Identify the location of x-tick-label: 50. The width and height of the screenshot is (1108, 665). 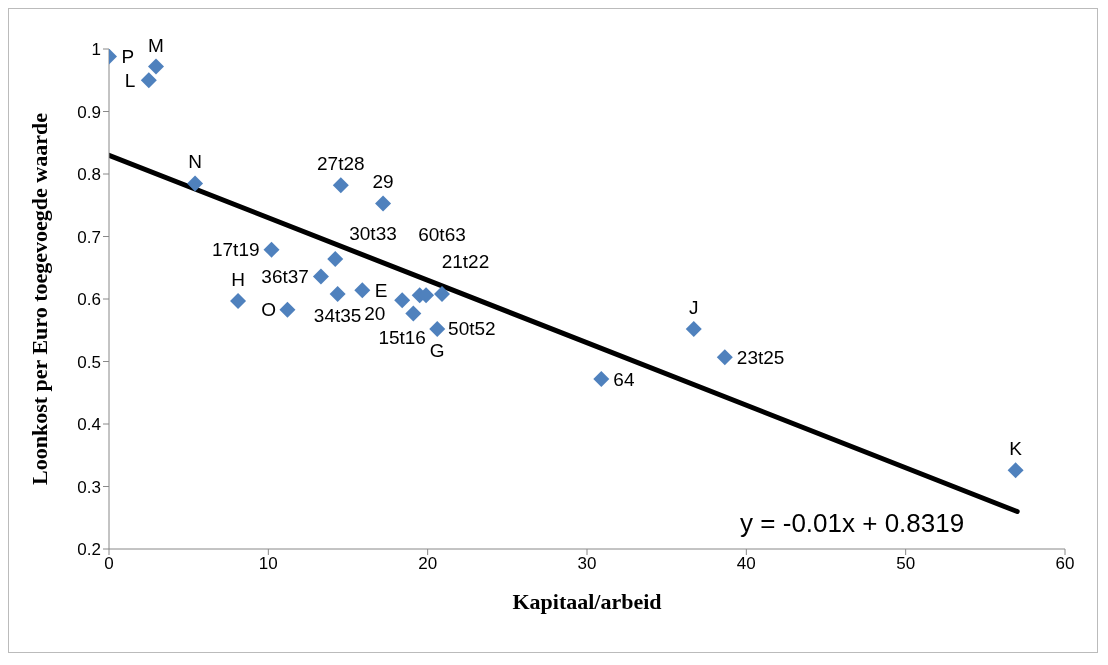
(906, 564).